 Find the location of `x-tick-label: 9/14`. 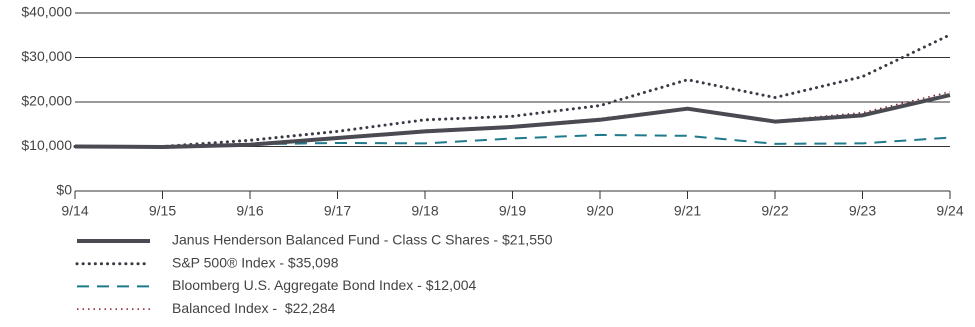

x-tick-label: 9/14 is located at coordinates (74, 211).